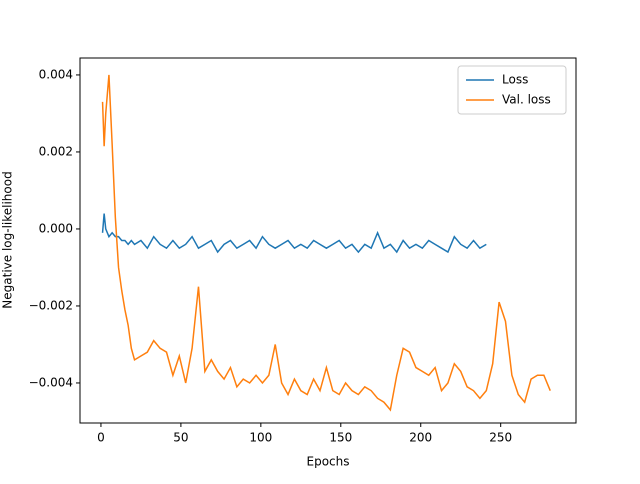  Describe the element at coordinates (515, 80) in the screenshot. I see `legend-label: Loss` at that location.